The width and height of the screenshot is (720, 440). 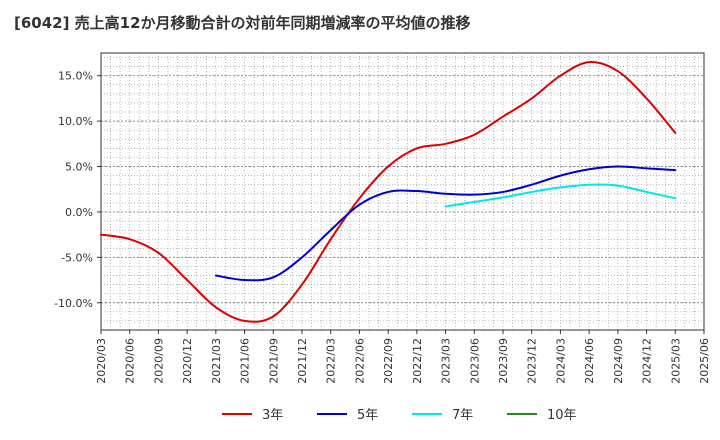 What do you see at coordinates (704, 361) in the screenshot?
I see `x-tick-label: 2025/06` at bounding box center [704, 361].